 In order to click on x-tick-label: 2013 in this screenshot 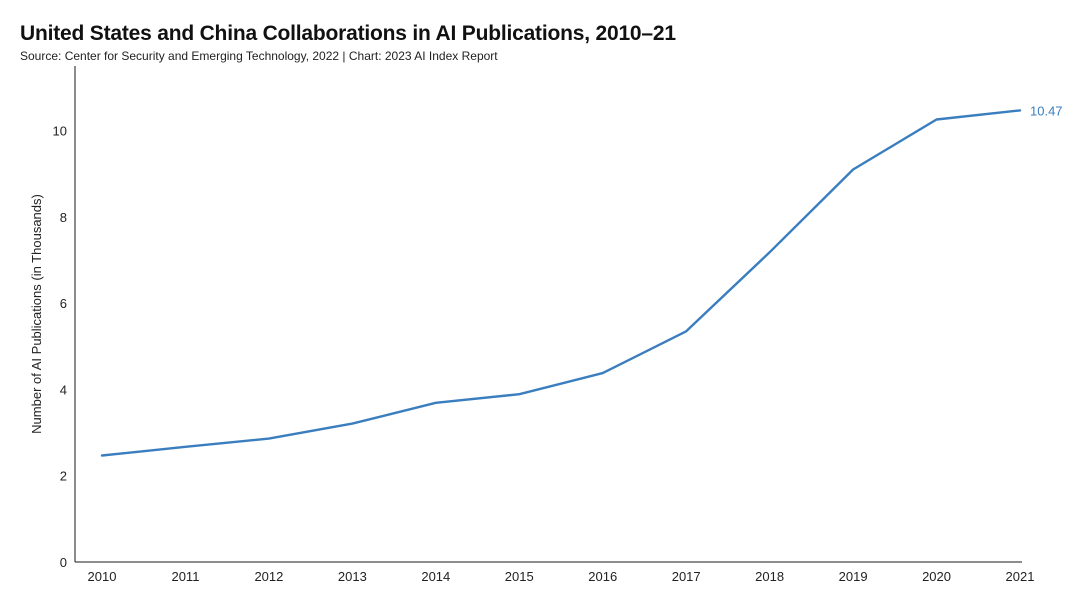, I will do `click(352, 576)`.